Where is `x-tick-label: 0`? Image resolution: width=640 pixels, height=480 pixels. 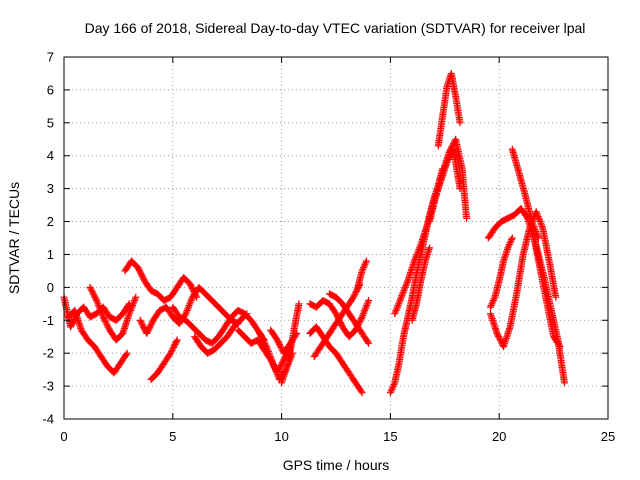
x-tick-label: 0 is located at coordinates (63, 436).